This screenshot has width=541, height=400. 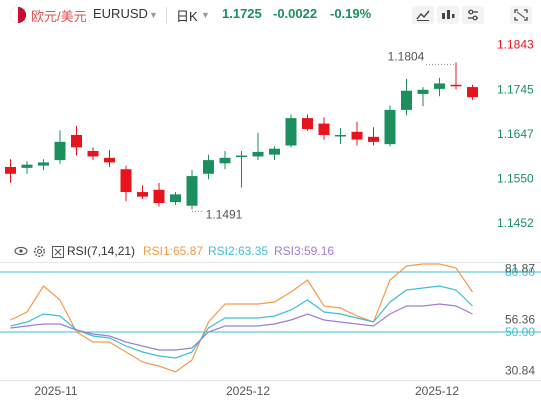 What do you see at coordinates (153, 15) in the screenshot?
I see `symbol-dropdown-icon: ▼` at bounding box center [153, 15].